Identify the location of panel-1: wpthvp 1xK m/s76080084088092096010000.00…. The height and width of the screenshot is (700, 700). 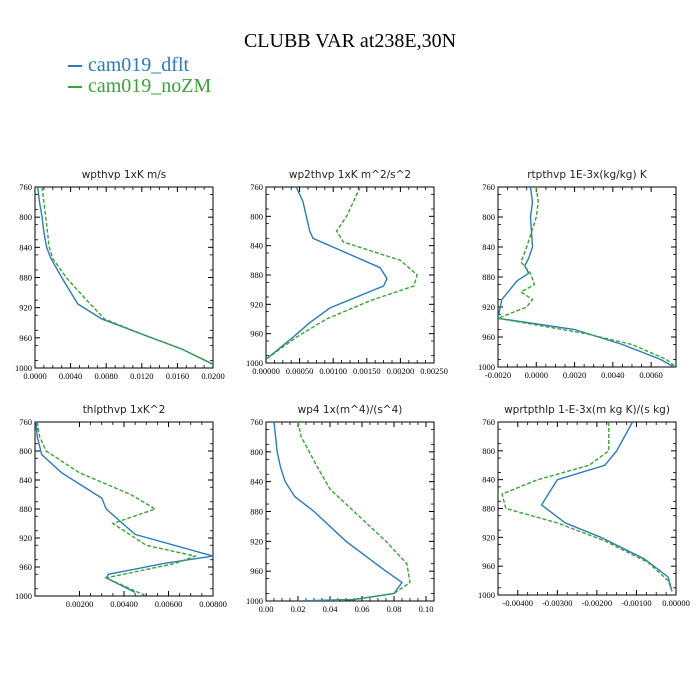
(120, 275).